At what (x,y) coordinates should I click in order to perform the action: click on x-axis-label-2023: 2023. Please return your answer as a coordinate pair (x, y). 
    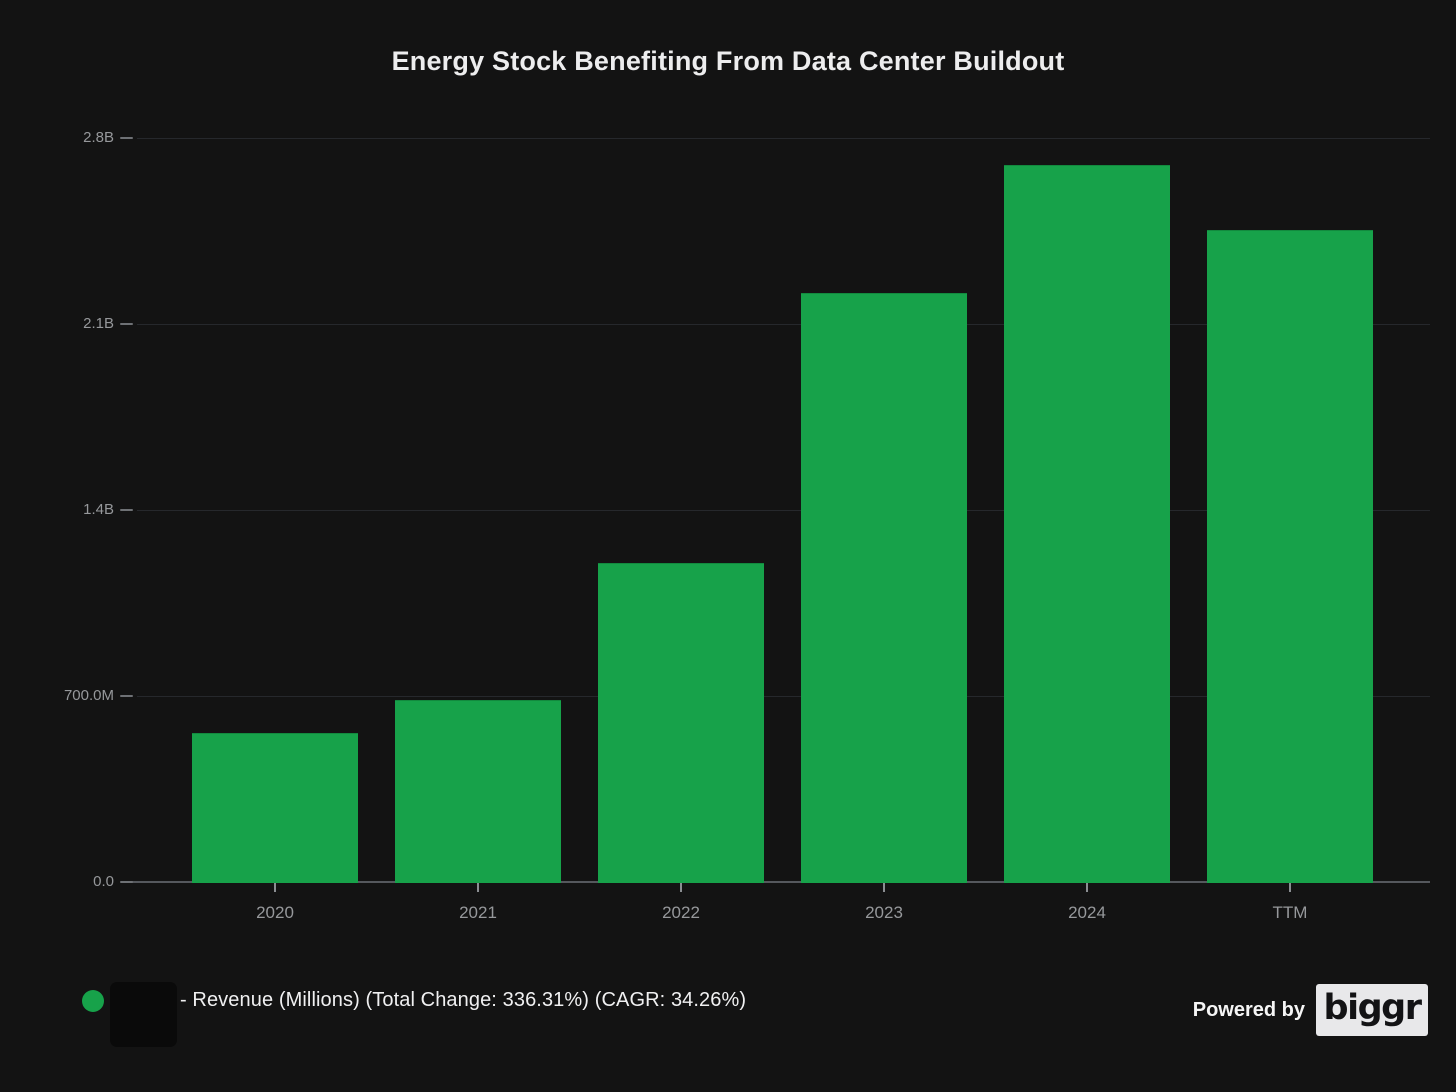
    Looking at the image, I should click on (884, 912).